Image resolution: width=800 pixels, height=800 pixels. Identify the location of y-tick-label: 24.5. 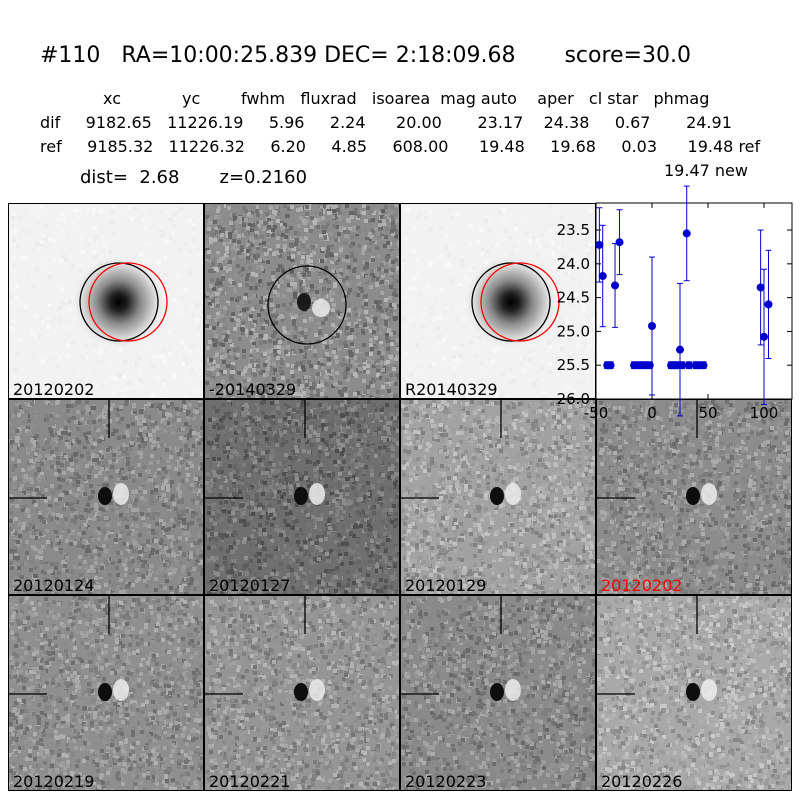
(573, 298).